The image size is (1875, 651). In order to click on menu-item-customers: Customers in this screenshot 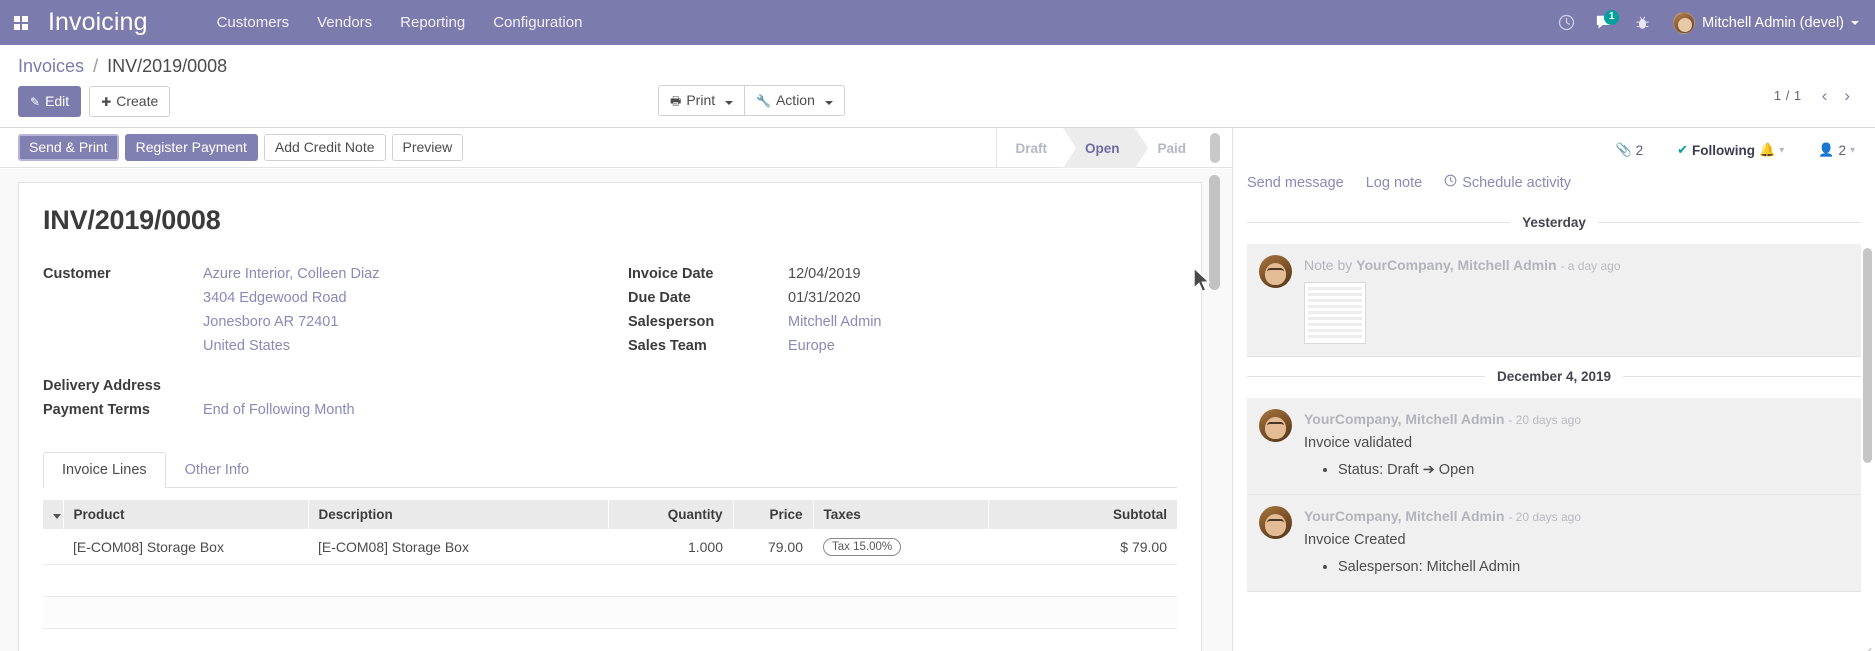, I will do `click(253, 22)`.